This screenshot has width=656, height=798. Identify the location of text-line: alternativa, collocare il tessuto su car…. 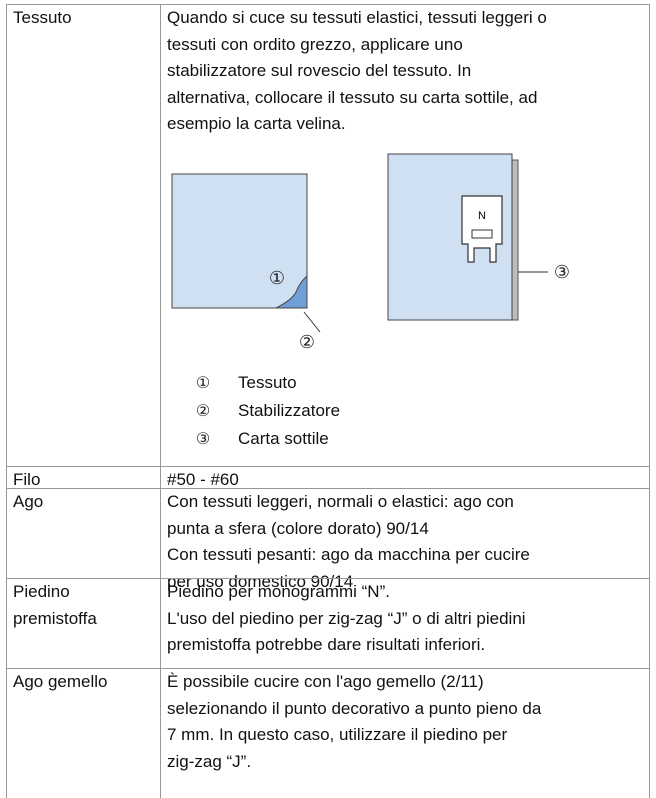
(352, 97).